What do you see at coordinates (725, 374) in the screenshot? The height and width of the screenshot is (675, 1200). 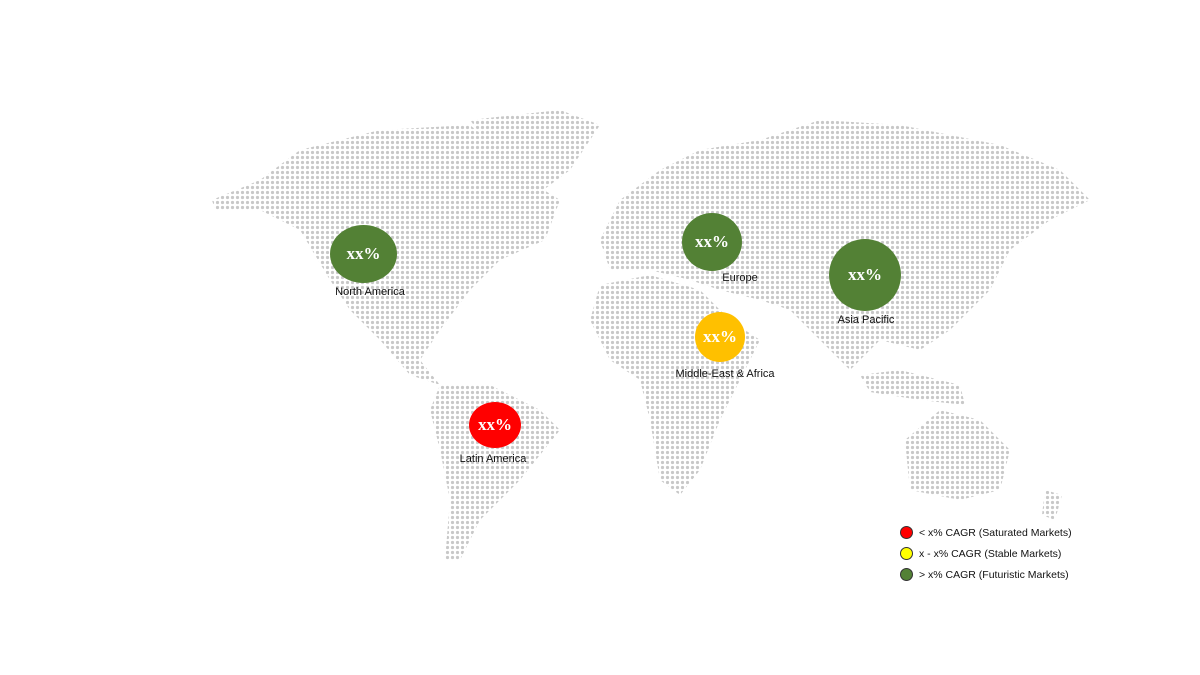 I see `label-middle-east-africa: Middle-East & Africa` at bounding box center [725, 374].